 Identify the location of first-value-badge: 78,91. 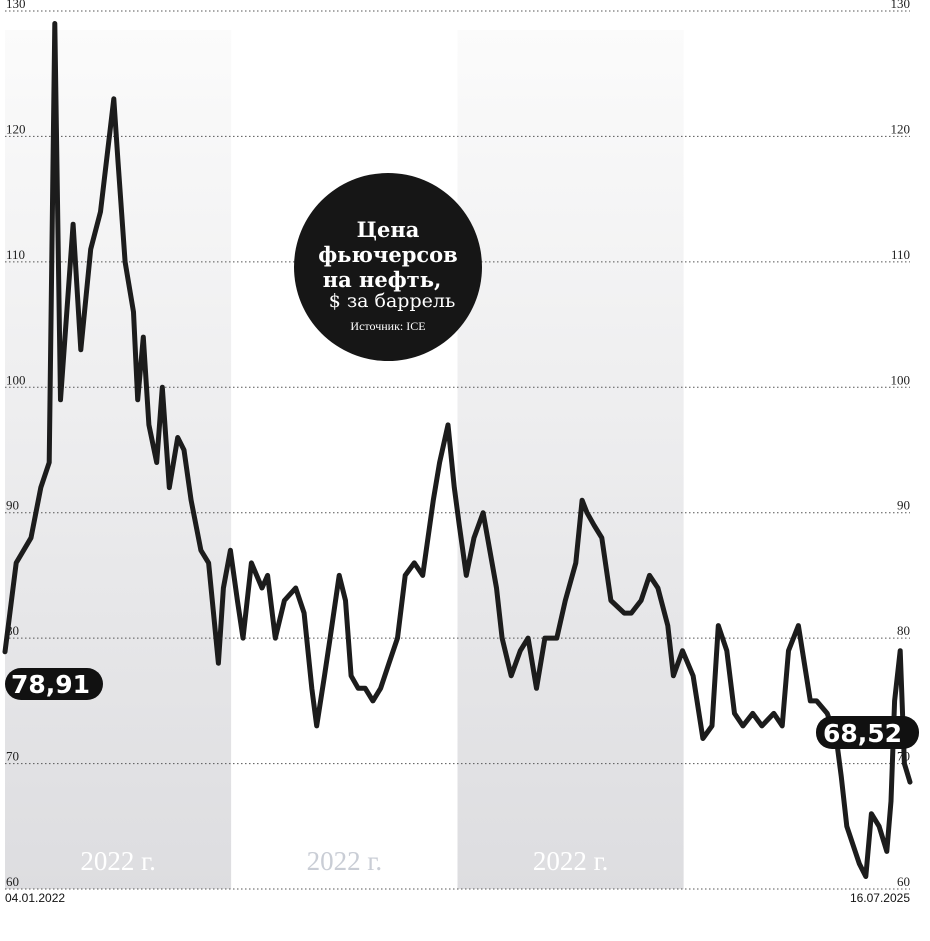
(54, 684).